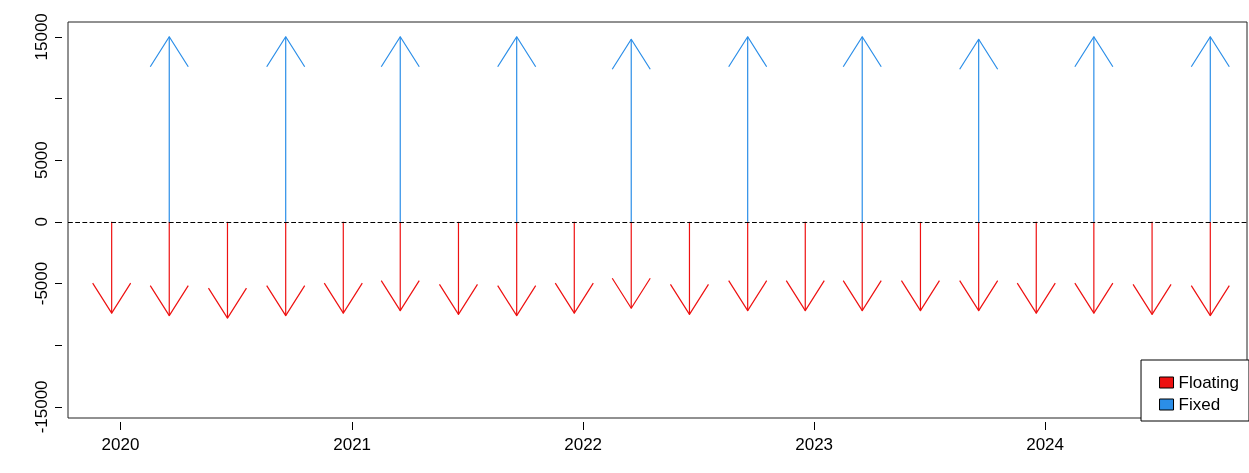 The width and height of the screenshot is (1249, 473). I want to click on y-tick-label: -15000, so click(41, 407).